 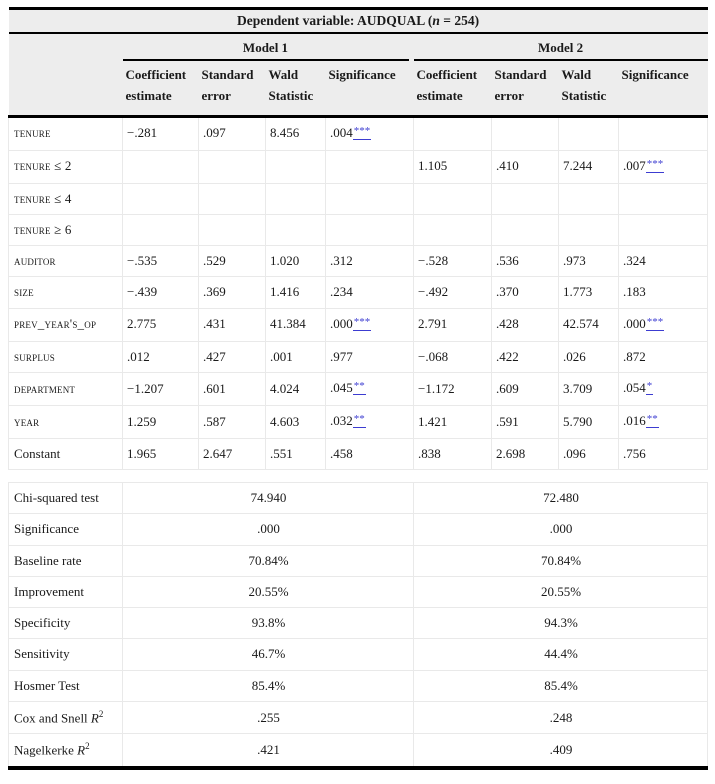 I want to click on m2-wald-value: .973, so click(x=588, y=261).